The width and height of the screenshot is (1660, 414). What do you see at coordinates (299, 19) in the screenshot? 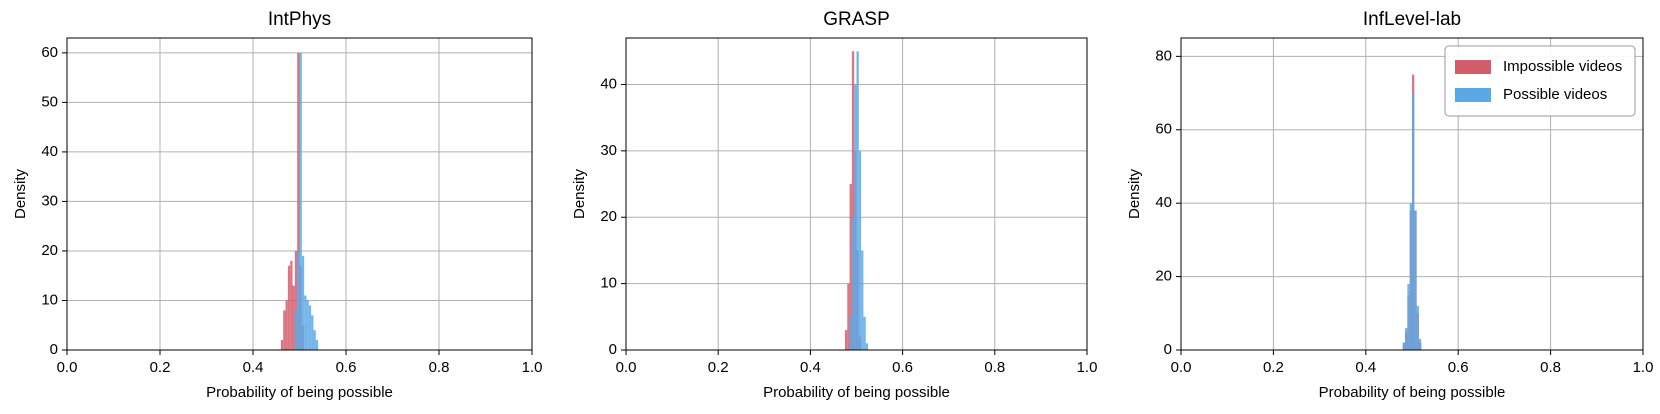
I see `chart-title: IntPhys` at bounding box center [299, 19].